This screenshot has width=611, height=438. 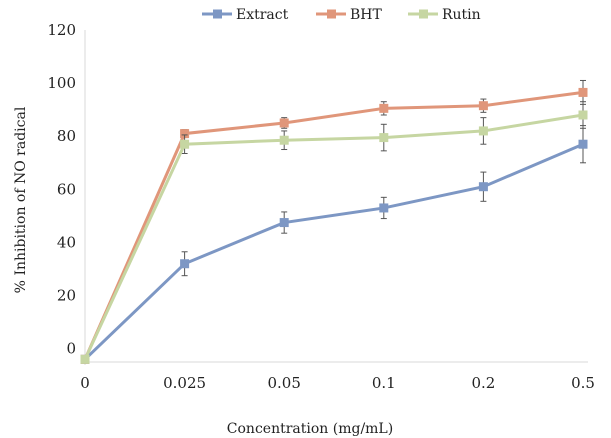 I want to click on y-axis: 0 20 40 60 80 100 120, so click(x=66, y=193).